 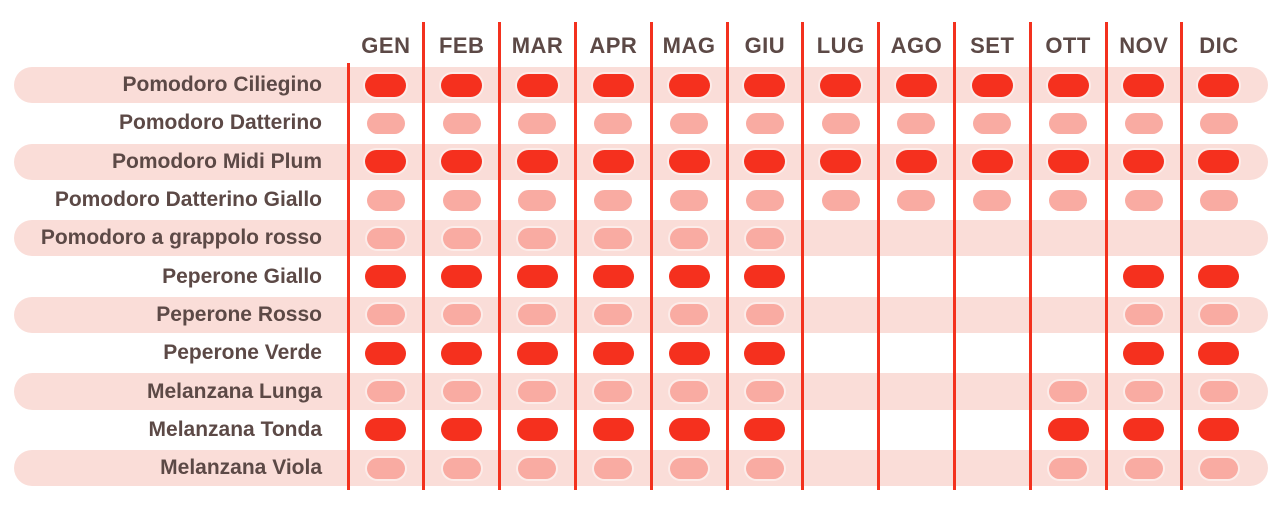 I want to click on month-header-ott: OTT, so click(x=1068, y=45).